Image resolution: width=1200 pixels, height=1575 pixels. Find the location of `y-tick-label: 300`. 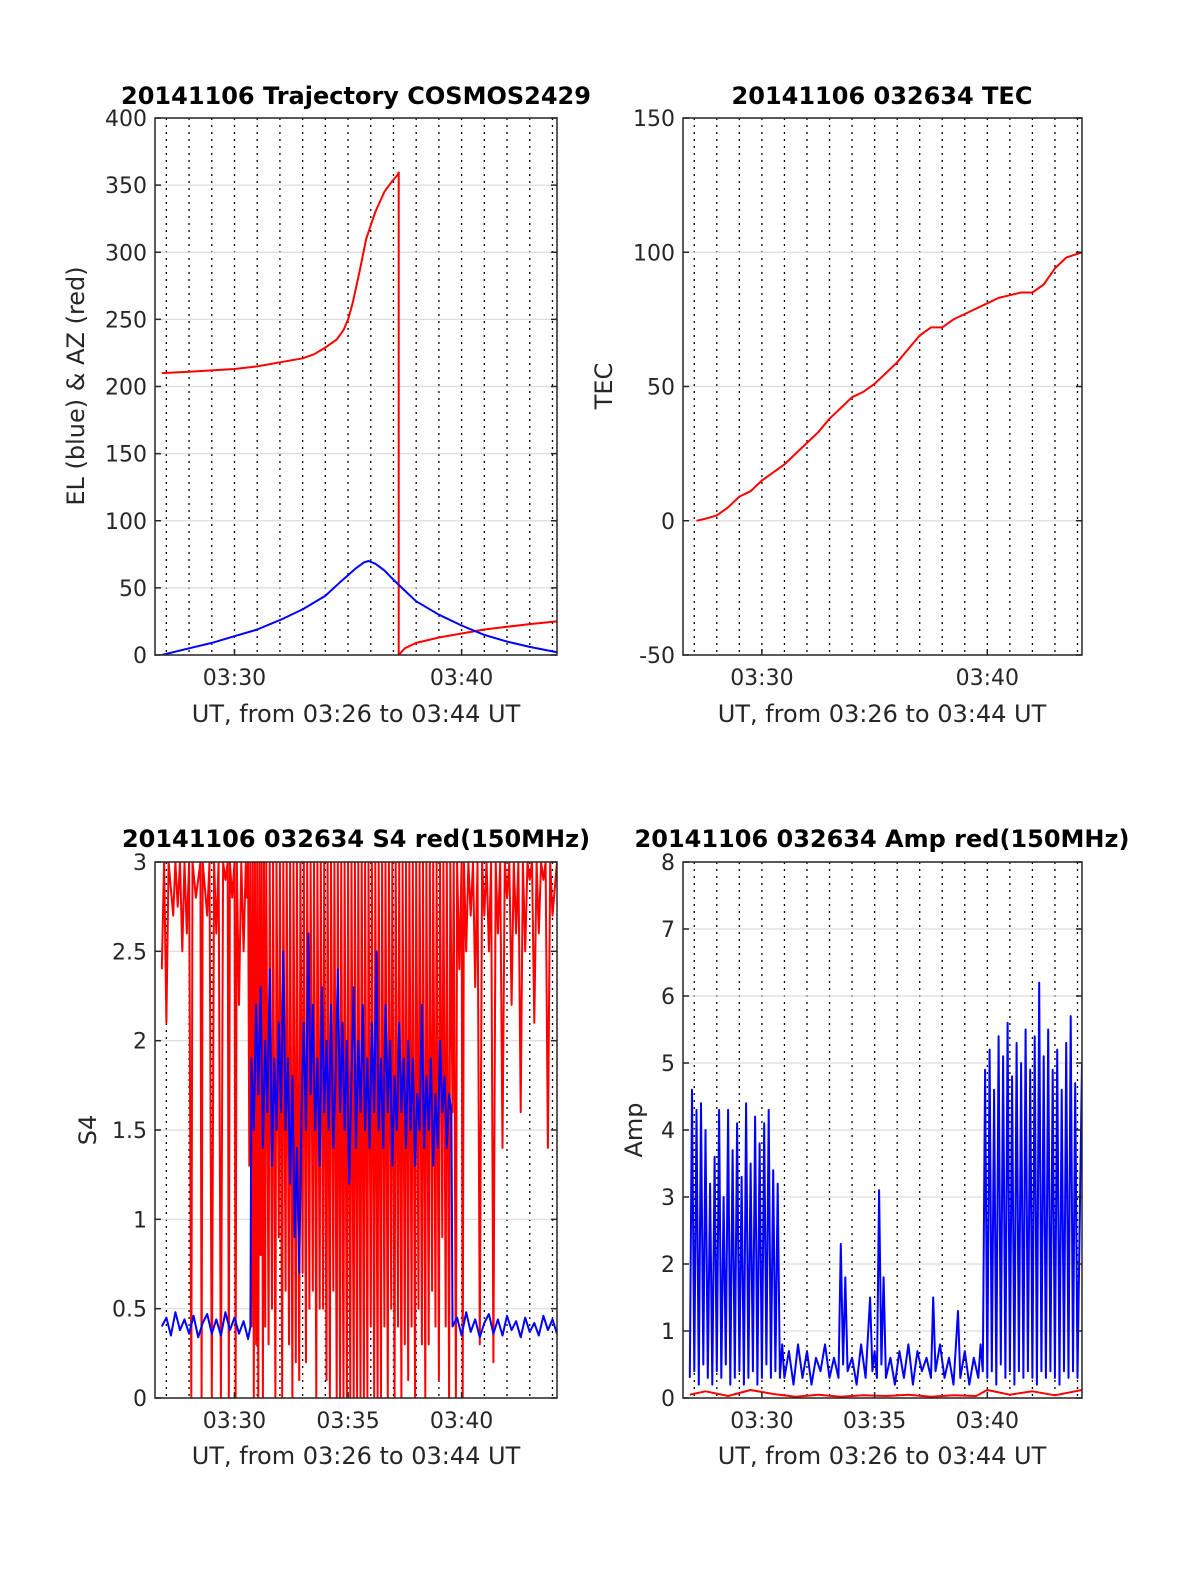

y-tick-label: 300 is located at coordinates (126, 253).